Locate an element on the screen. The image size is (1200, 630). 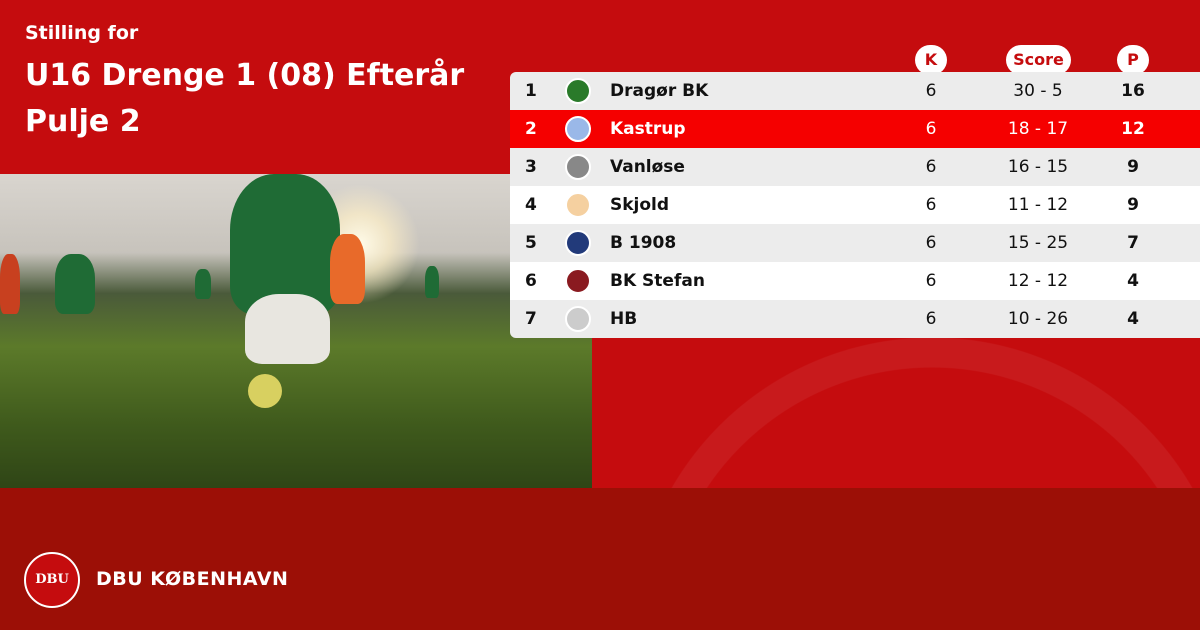
team-name: Vanløse is located at coordinates (647, 167).